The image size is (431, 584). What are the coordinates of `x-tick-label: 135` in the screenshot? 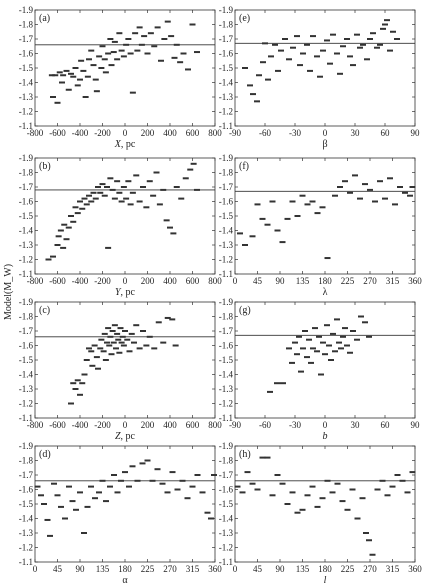 It's located at (303, 281).